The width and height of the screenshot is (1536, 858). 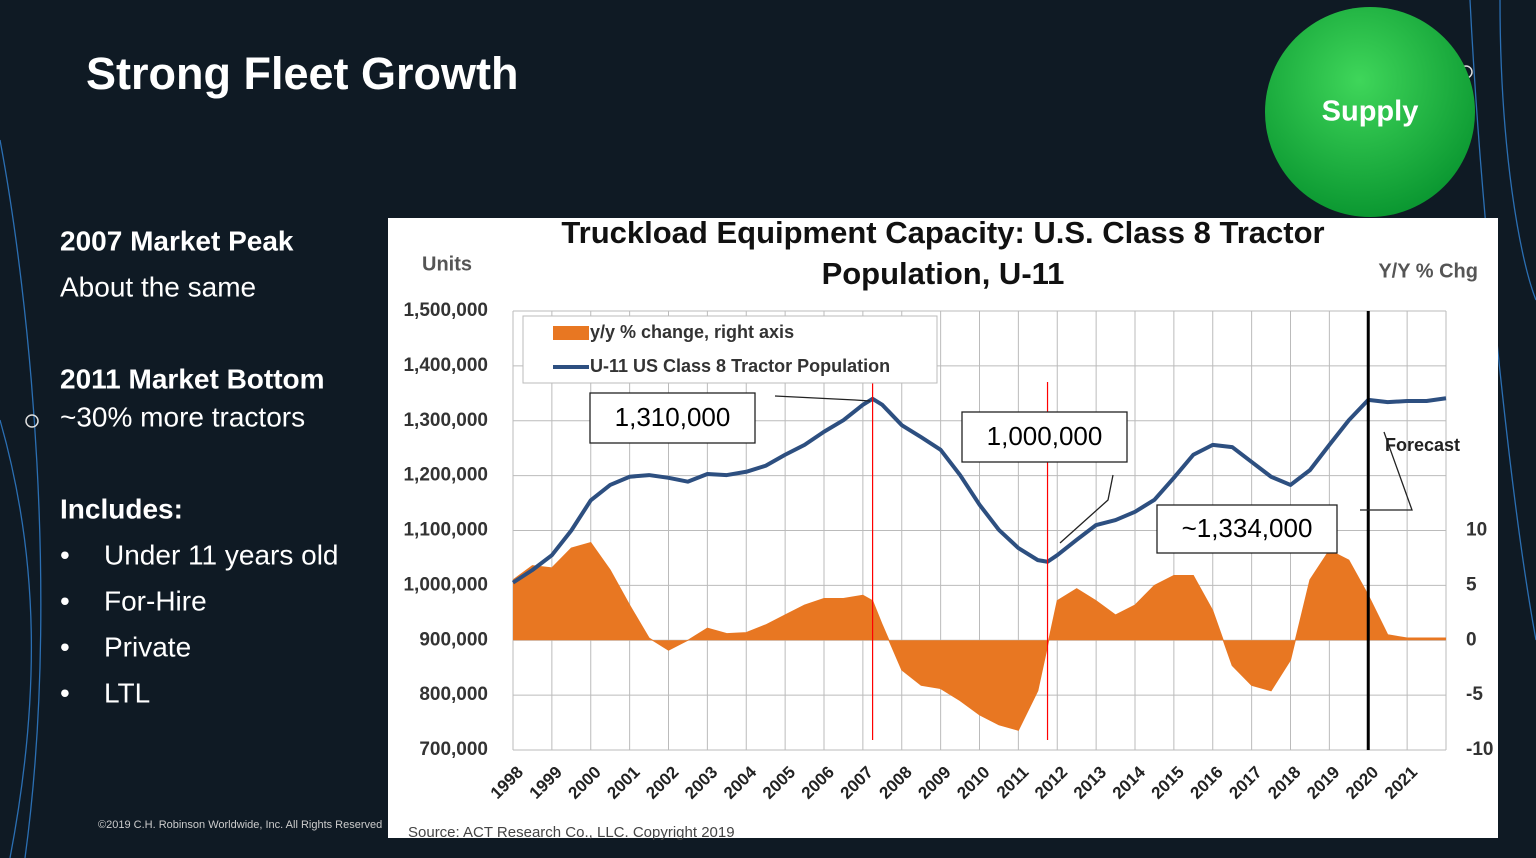 I want to click on y2-tick-label: -5, so click(x=1474, y=694).